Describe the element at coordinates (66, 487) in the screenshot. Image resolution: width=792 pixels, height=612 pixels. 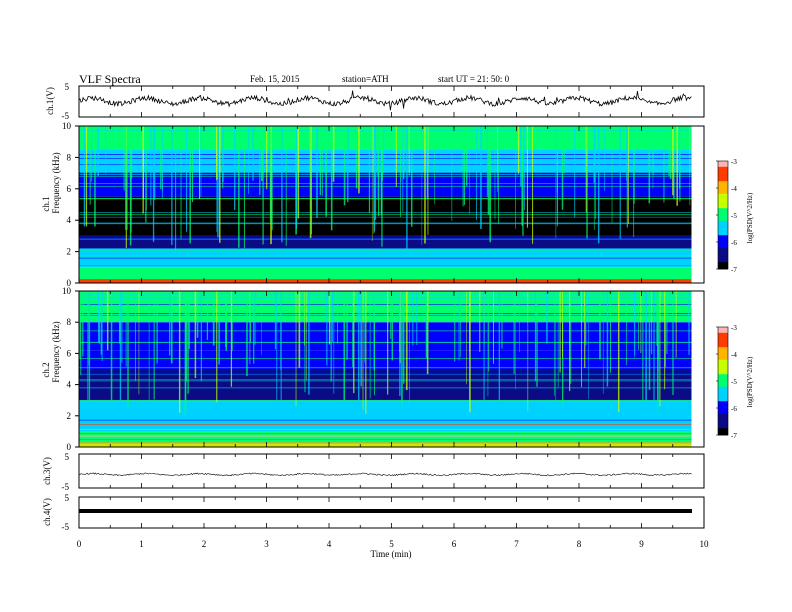
I see `ch3-ytick-bottom: -5` at that location.